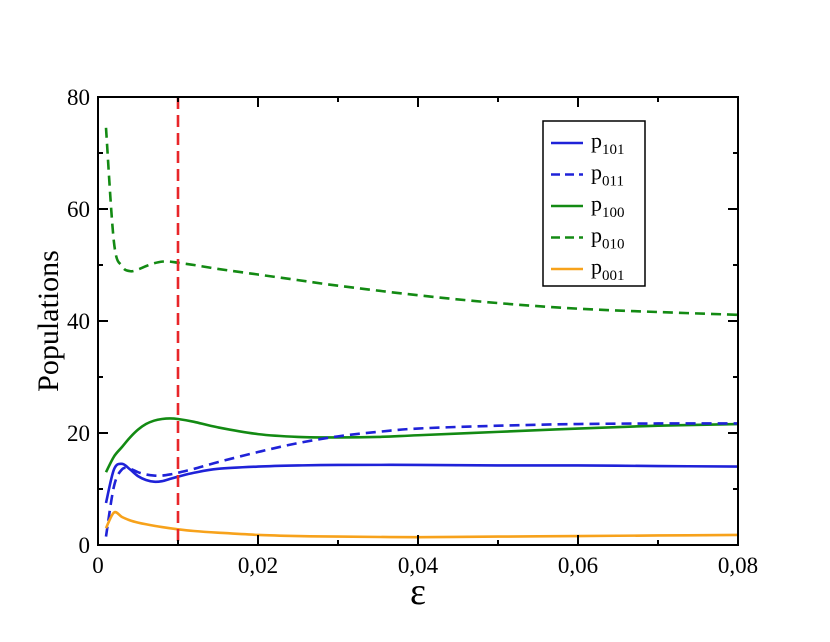 Image resolution: width=830 pixels, height=642 pixels. What do you see at coordinates (578, 565) in the screenshot?
I see `x-tick-label: 0,06` at bounding box center [578, 565].